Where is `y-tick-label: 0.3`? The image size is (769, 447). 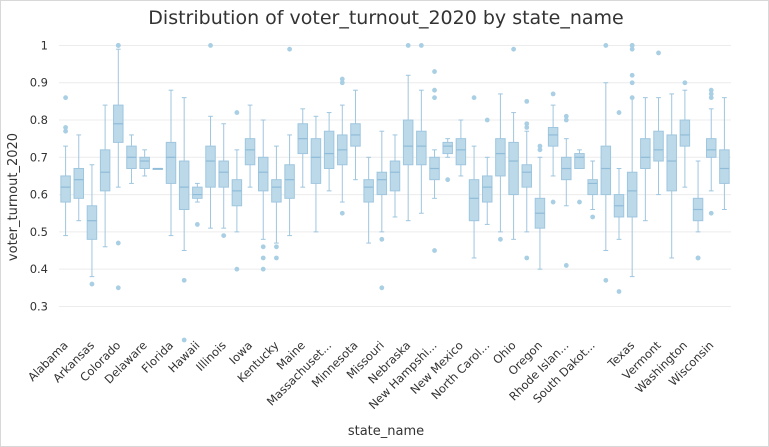
y-tick-label: 0.3 is located at coordinates (39, 306).